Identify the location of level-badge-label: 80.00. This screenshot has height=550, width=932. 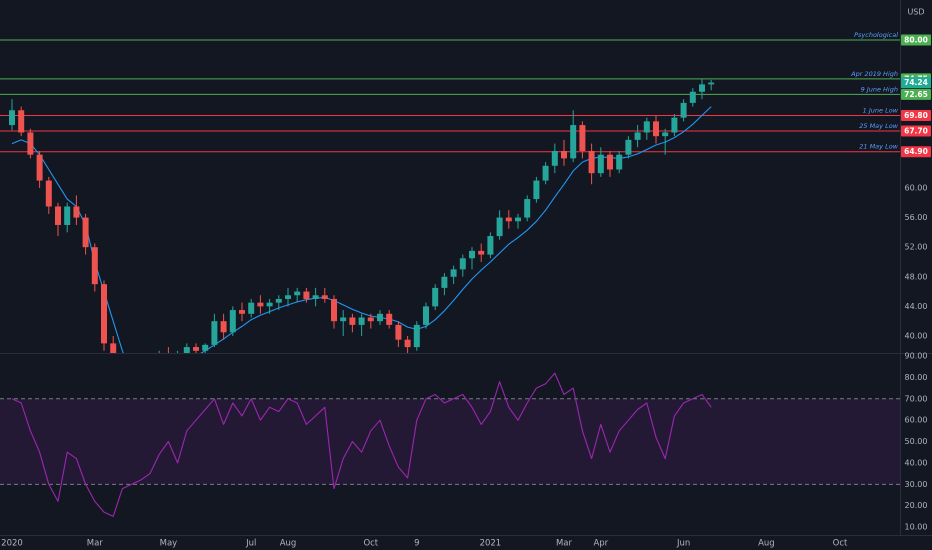
(916, 39).